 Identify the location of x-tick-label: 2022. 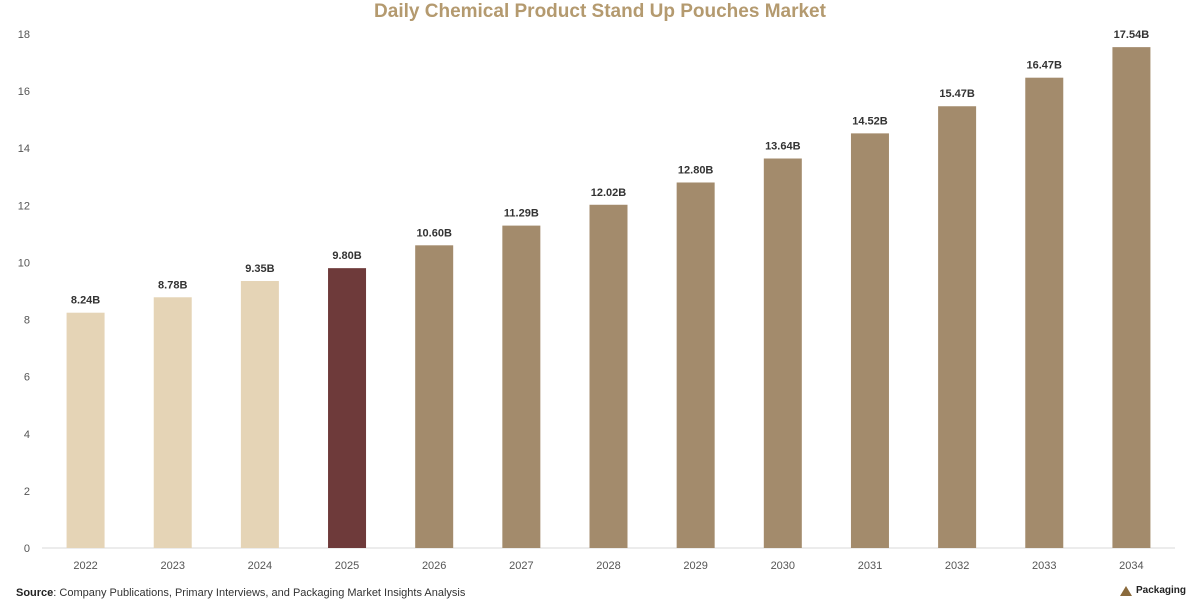
(85, 566).